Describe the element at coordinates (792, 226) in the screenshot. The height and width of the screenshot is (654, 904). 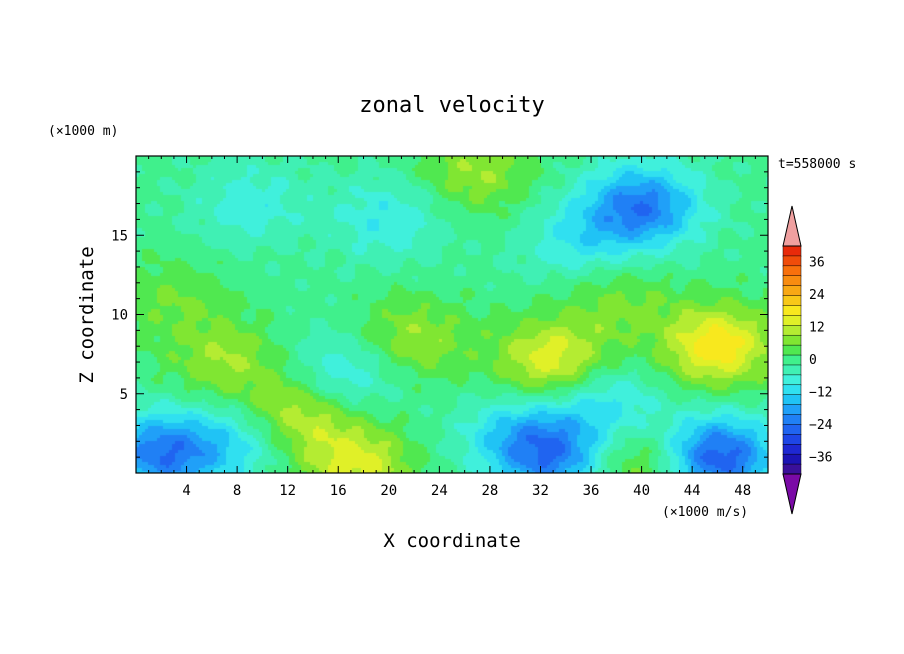
I see `colorbar-max-arrow` at that location.